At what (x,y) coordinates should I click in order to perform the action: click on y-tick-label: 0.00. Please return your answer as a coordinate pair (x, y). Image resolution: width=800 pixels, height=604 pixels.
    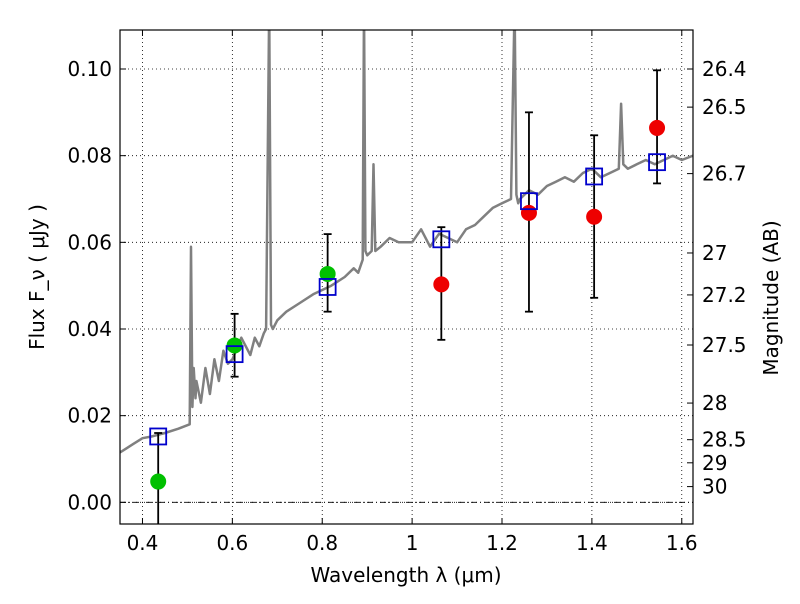
    Looking at the image, I should click on (89, 502).